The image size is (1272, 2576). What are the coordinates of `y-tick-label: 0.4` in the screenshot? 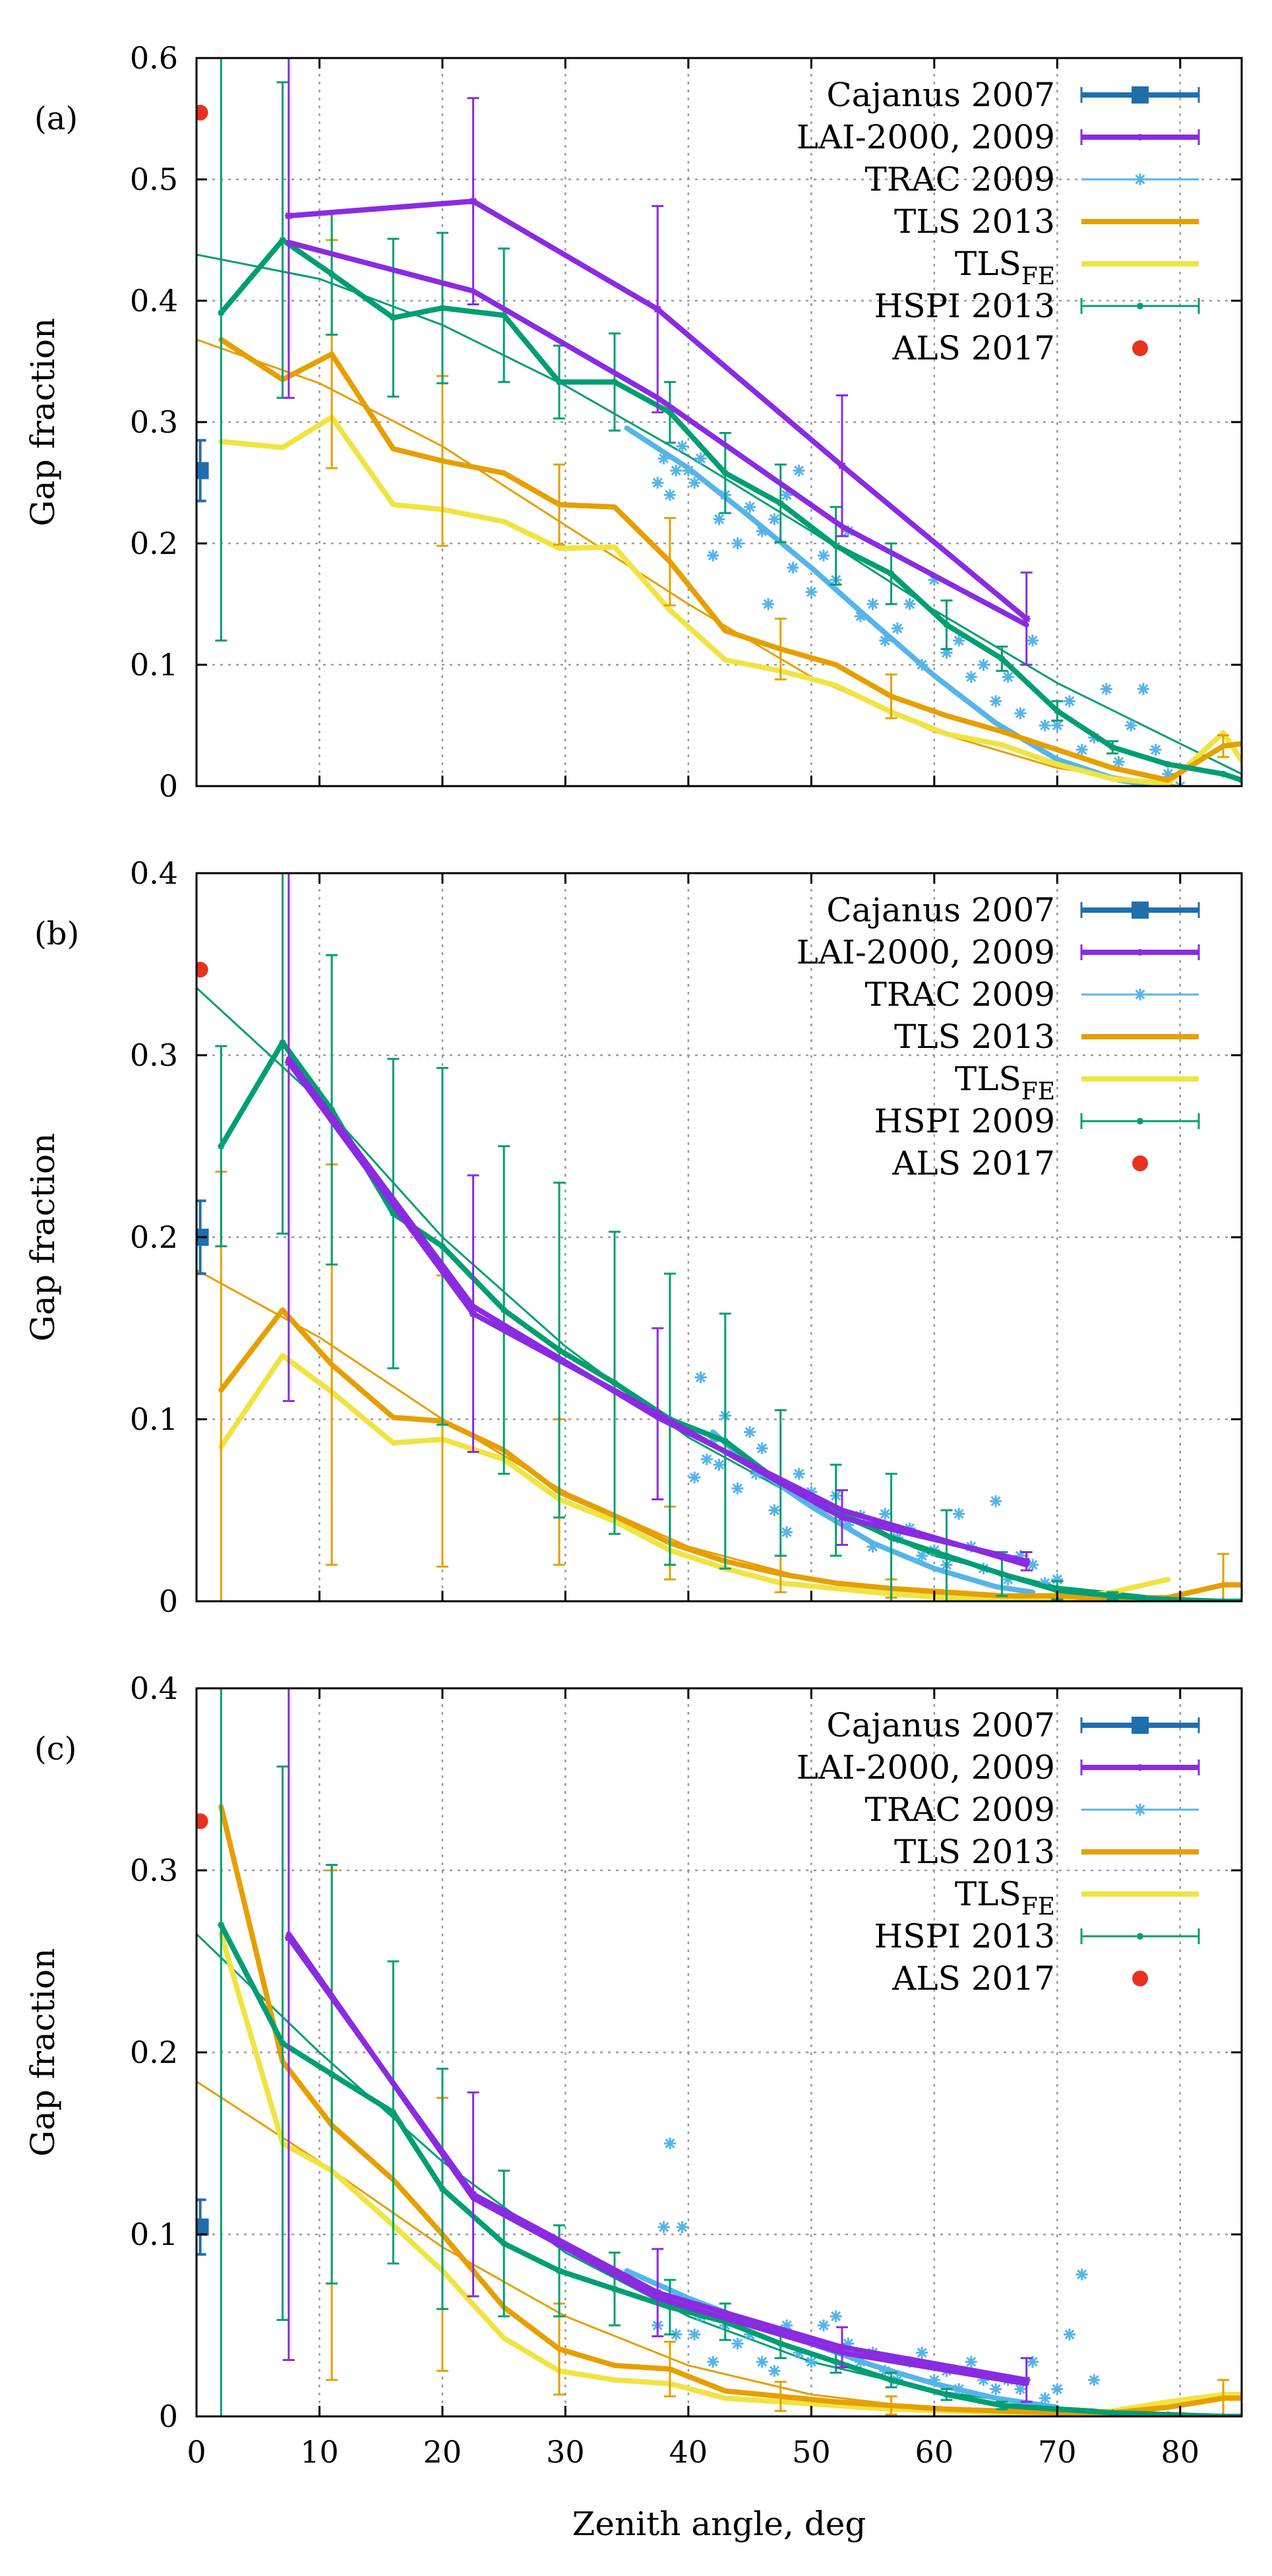 It's located at (154, 1689).